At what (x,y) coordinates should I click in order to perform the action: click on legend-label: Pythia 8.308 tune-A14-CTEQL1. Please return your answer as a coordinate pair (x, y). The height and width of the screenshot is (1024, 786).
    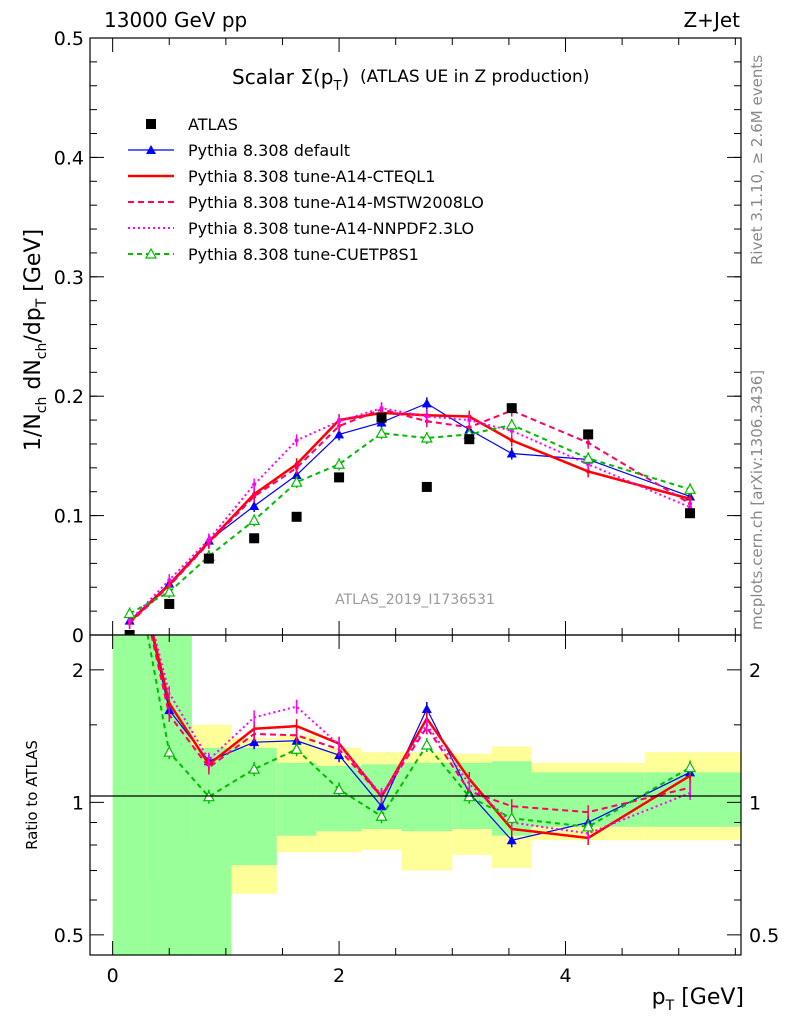
    Looking at the image, I should click on (311, 176).